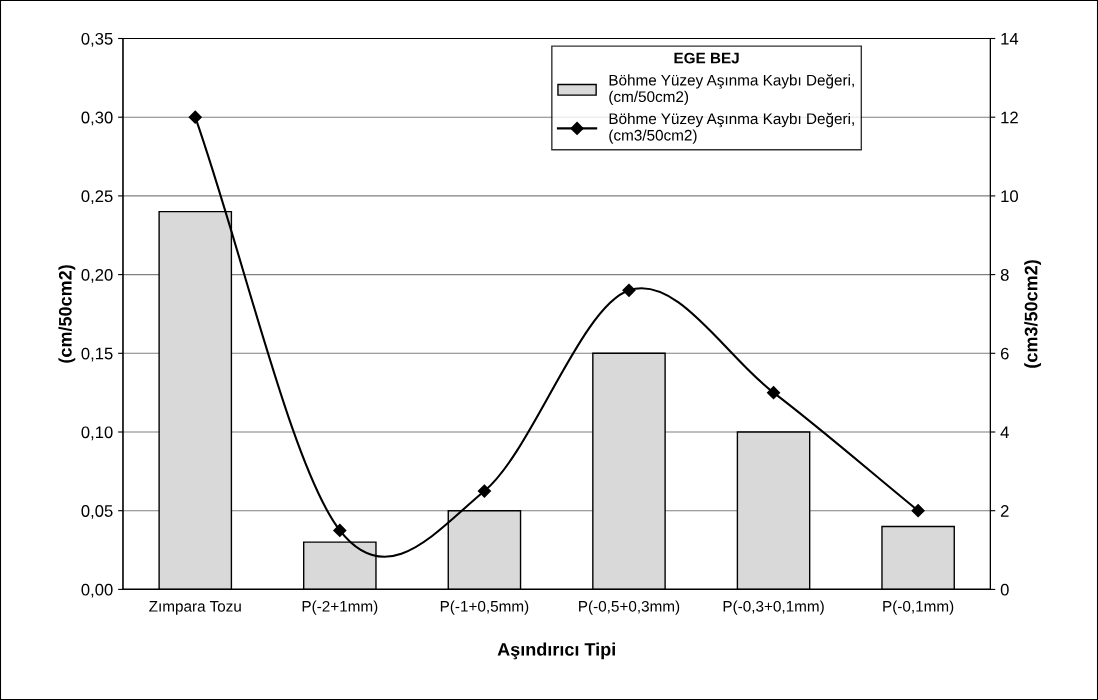  What do you see at coordinates (1004, 432) in the screenshot?
I see `y2-tick-label: 4` at bounding box center [1004, 432].